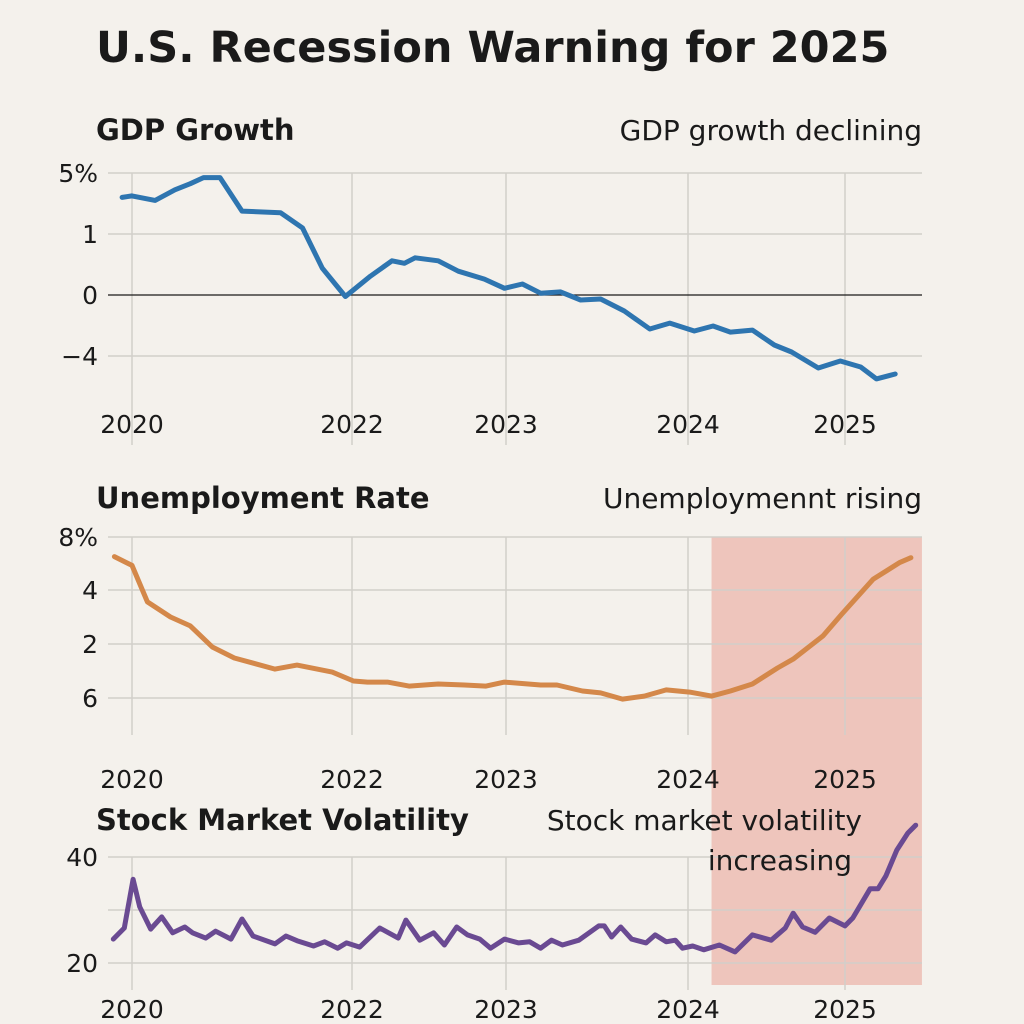 Image resolution: width=1024 pixels, height=1024 pixels. I want to click on panel-title: Stock Market Volatility, so click(282, 820).